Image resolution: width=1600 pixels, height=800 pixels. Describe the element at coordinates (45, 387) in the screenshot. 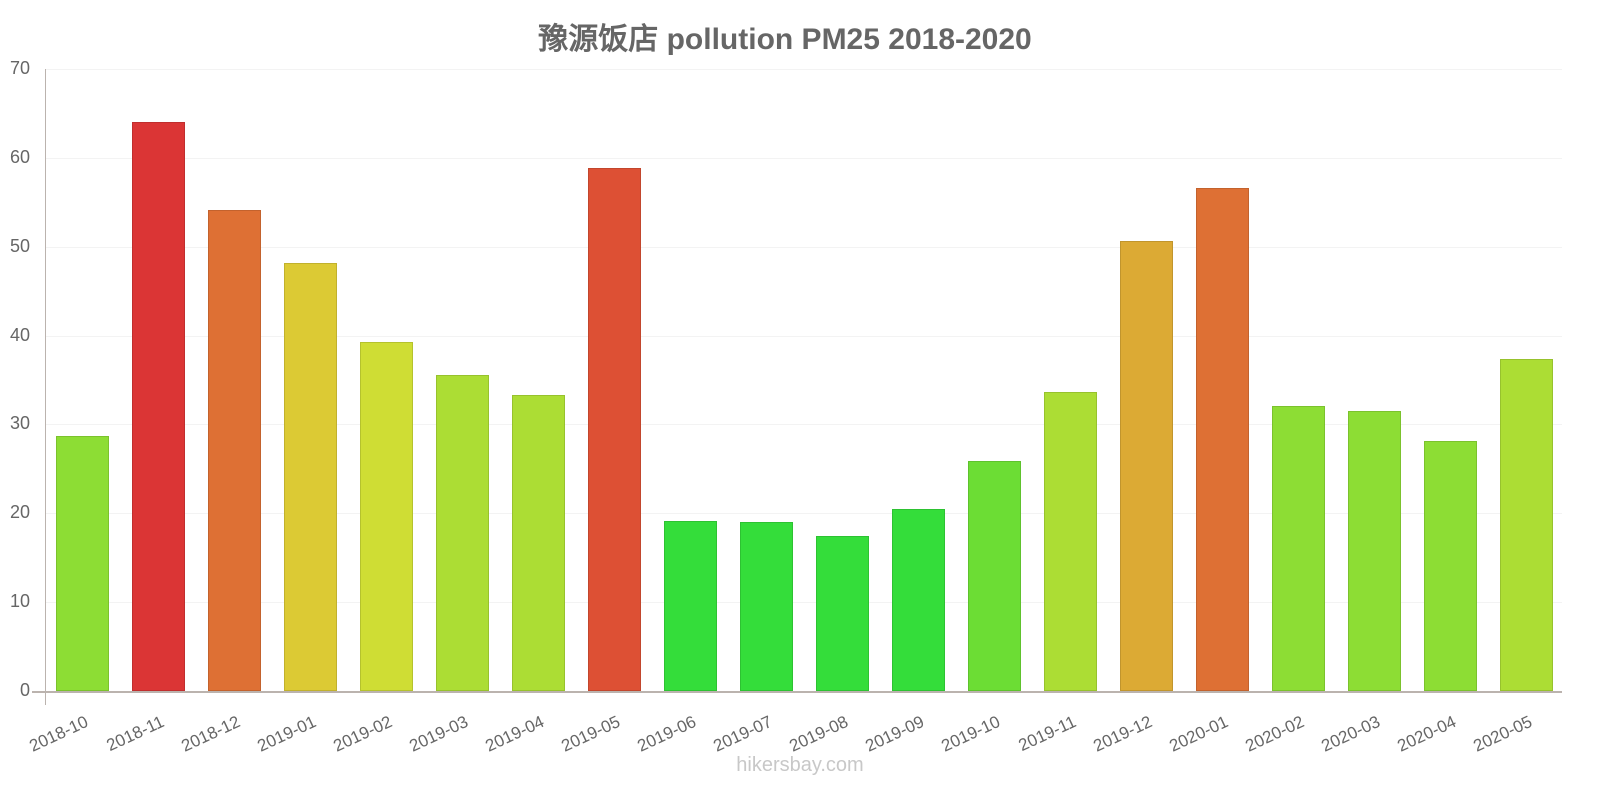

I see `y-axis-line` at that location.